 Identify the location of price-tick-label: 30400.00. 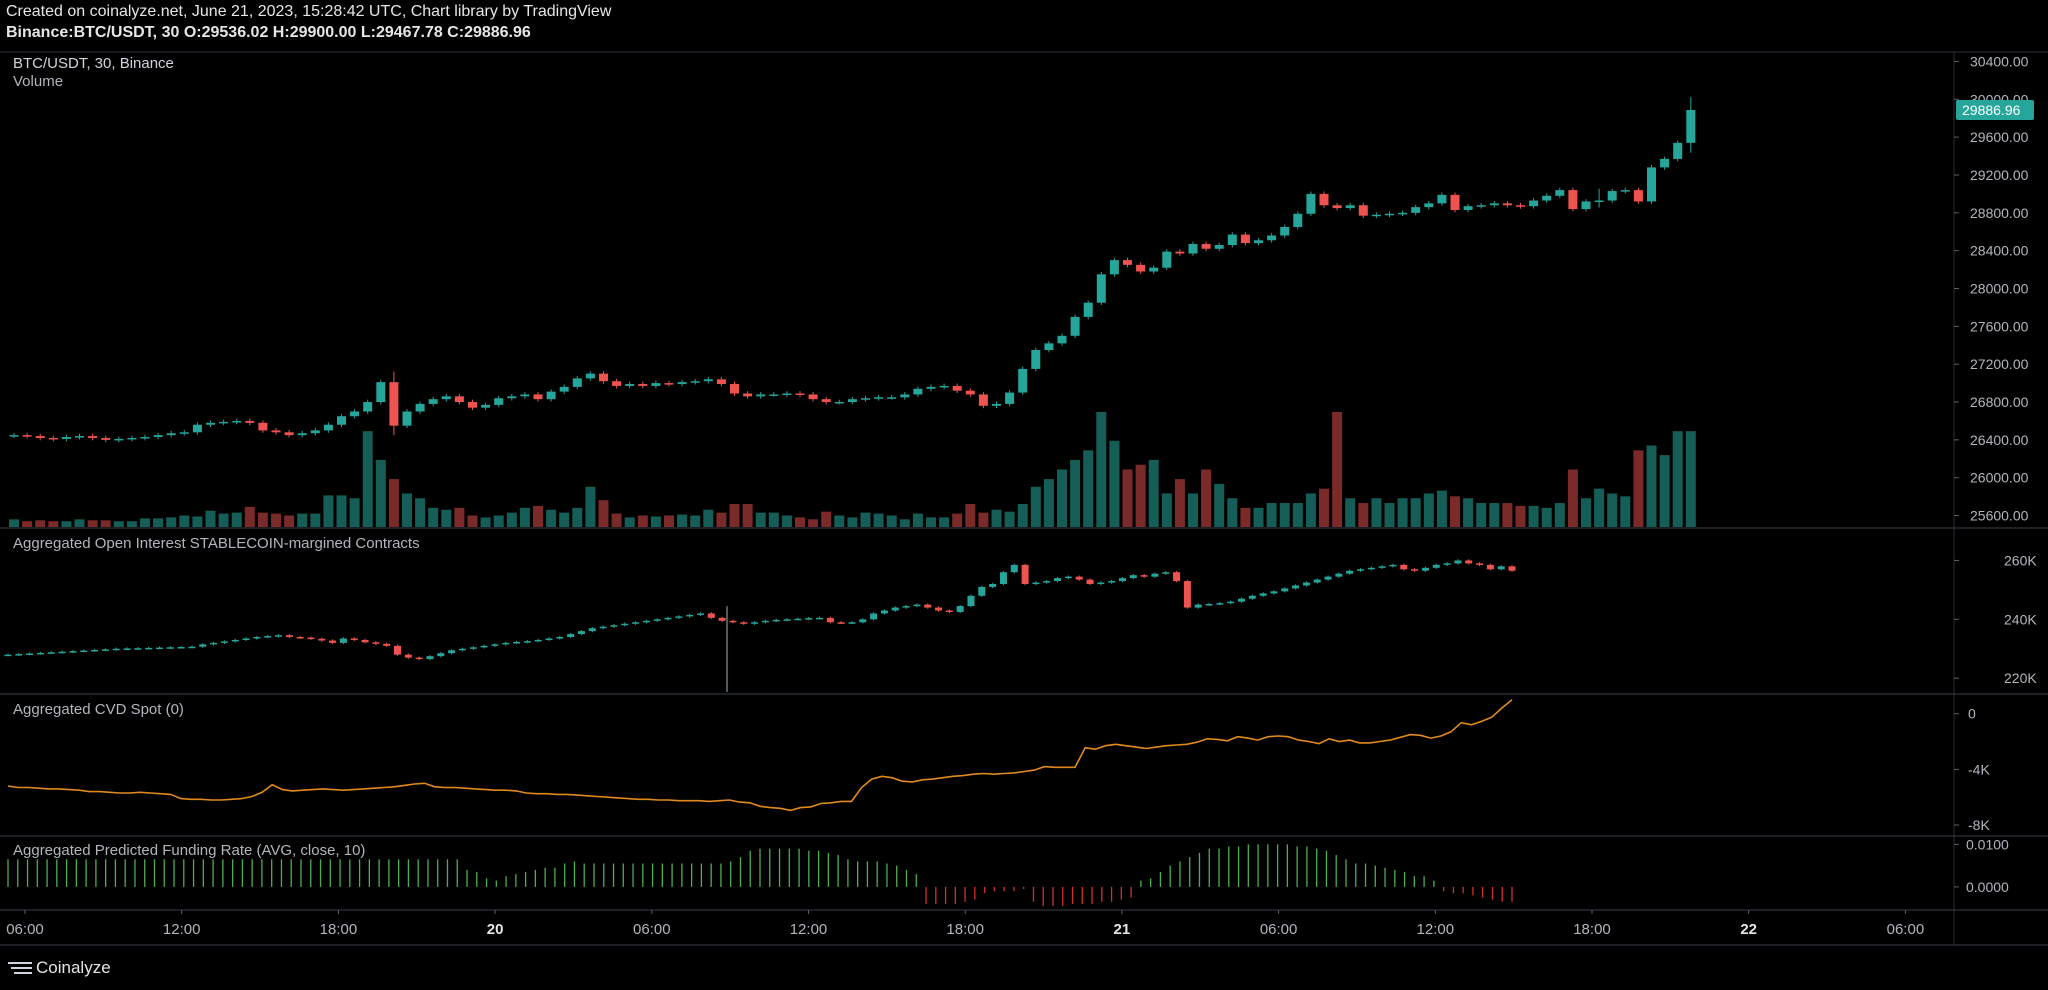
(1999, 61).